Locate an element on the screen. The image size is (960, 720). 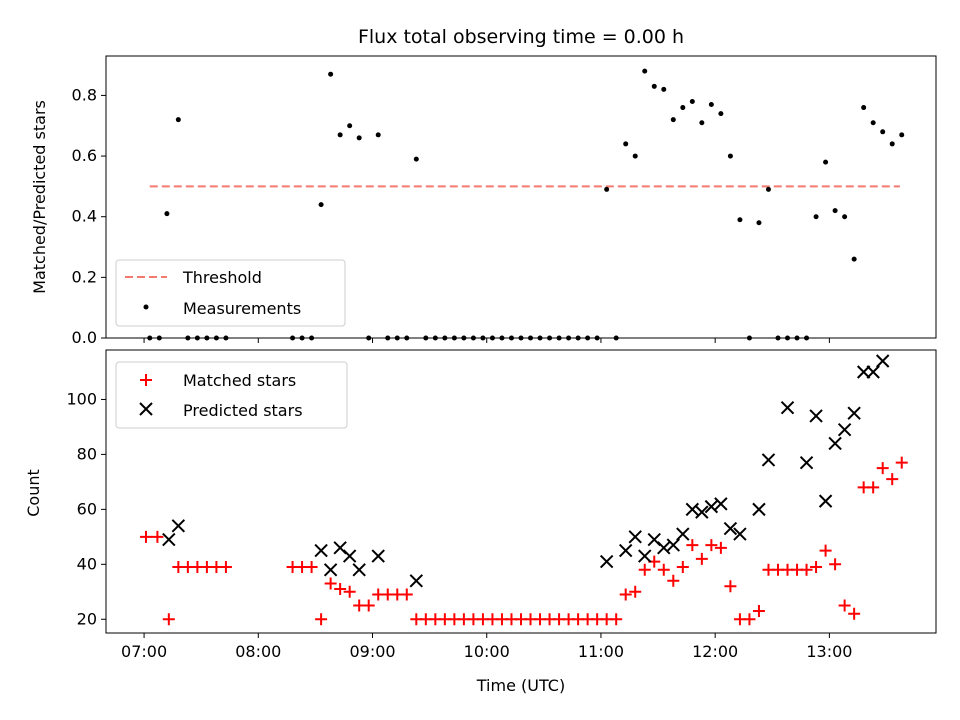
legend-measurements-label: Measurements is located at coordinates (242, 308).